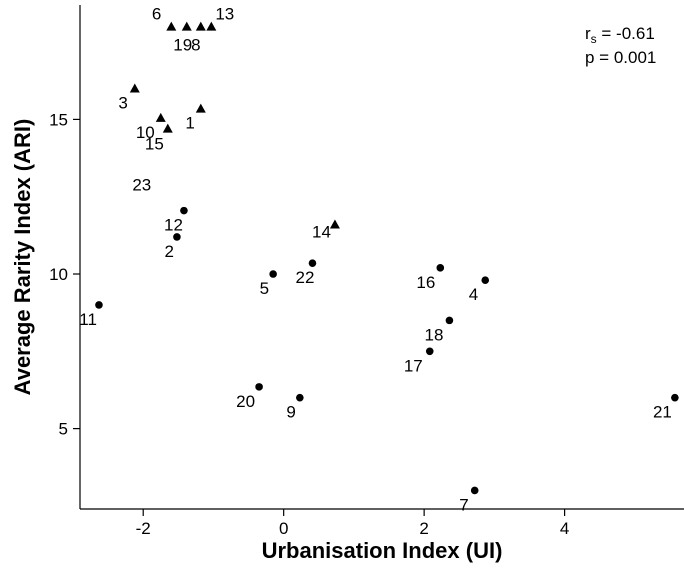 This screenshot has width=684, height=571. Describe the element at coordinates (588, 33) in the screenshot. I see `r-symbol: r` at that location.